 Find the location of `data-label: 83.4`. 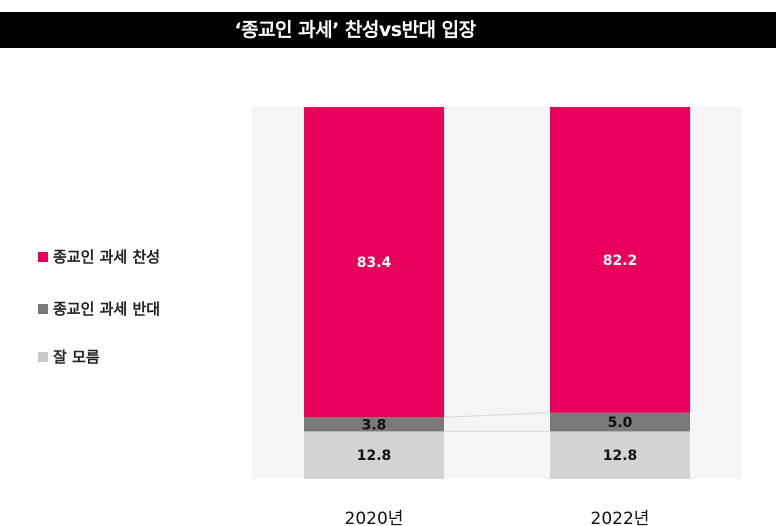

data-label: 83.4 is located at coordinates (374, 263).